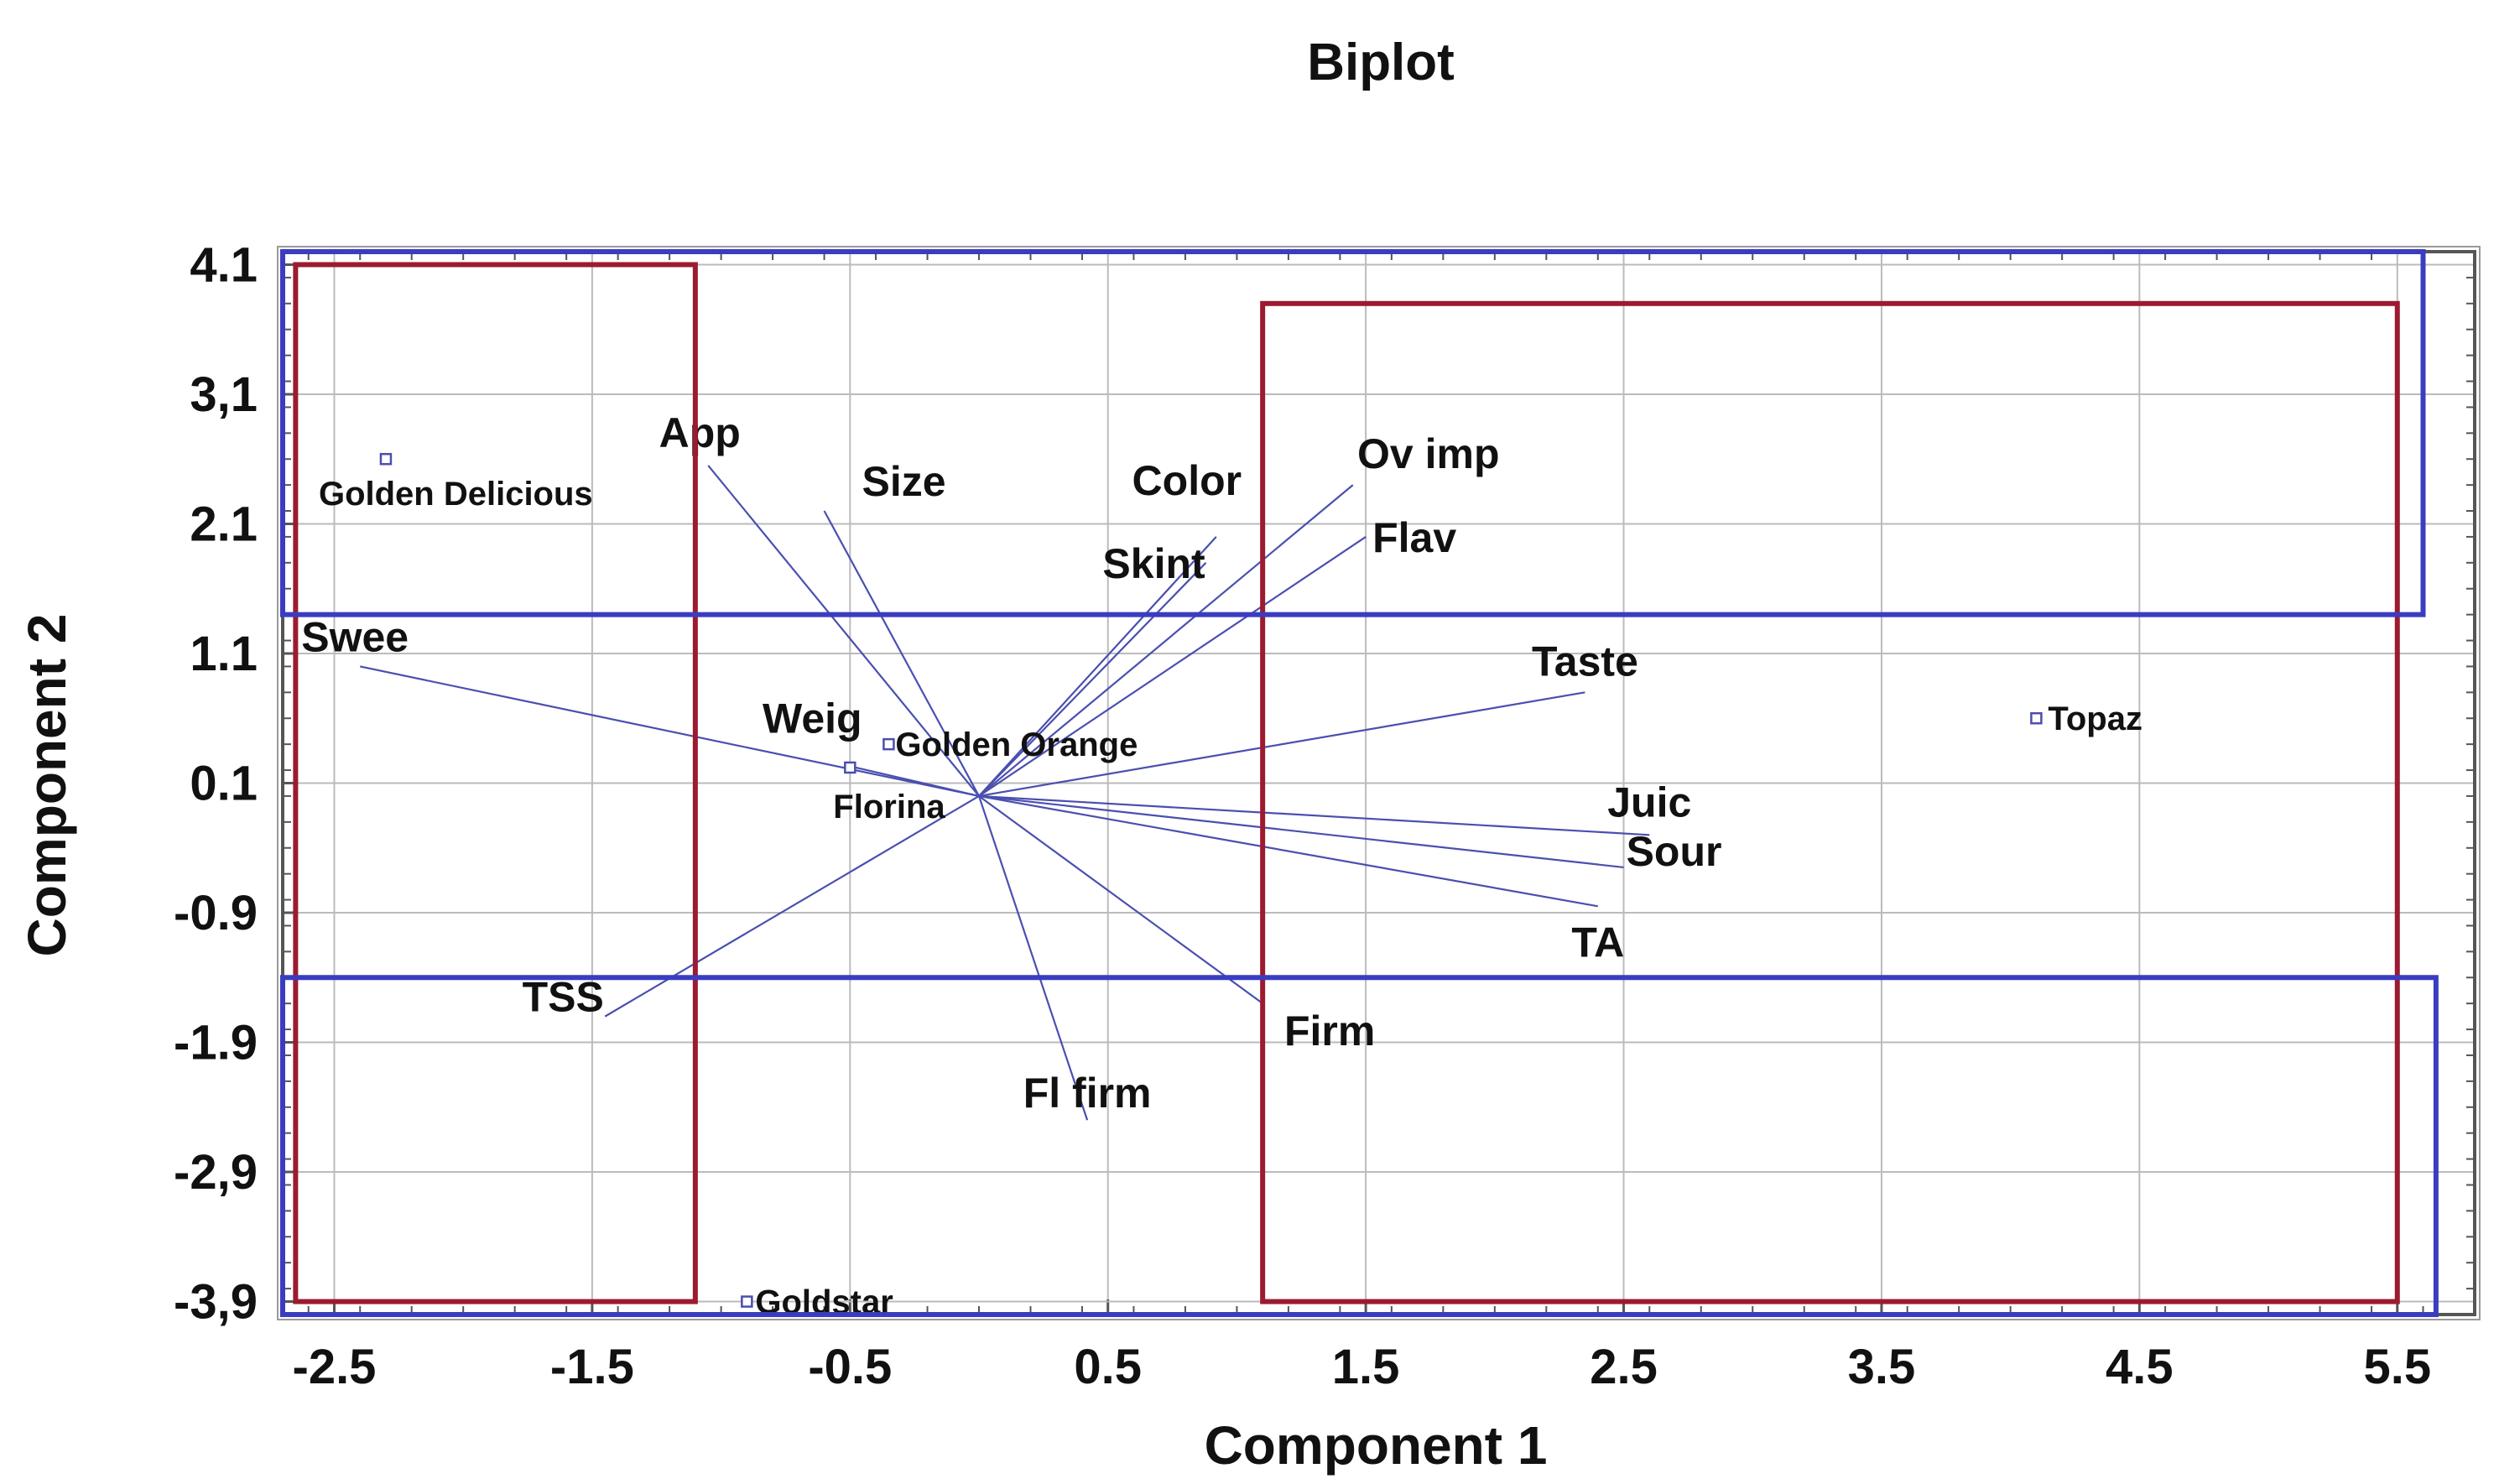  I want to click on x-tick-label: 3.5, so click(1882, 1367).